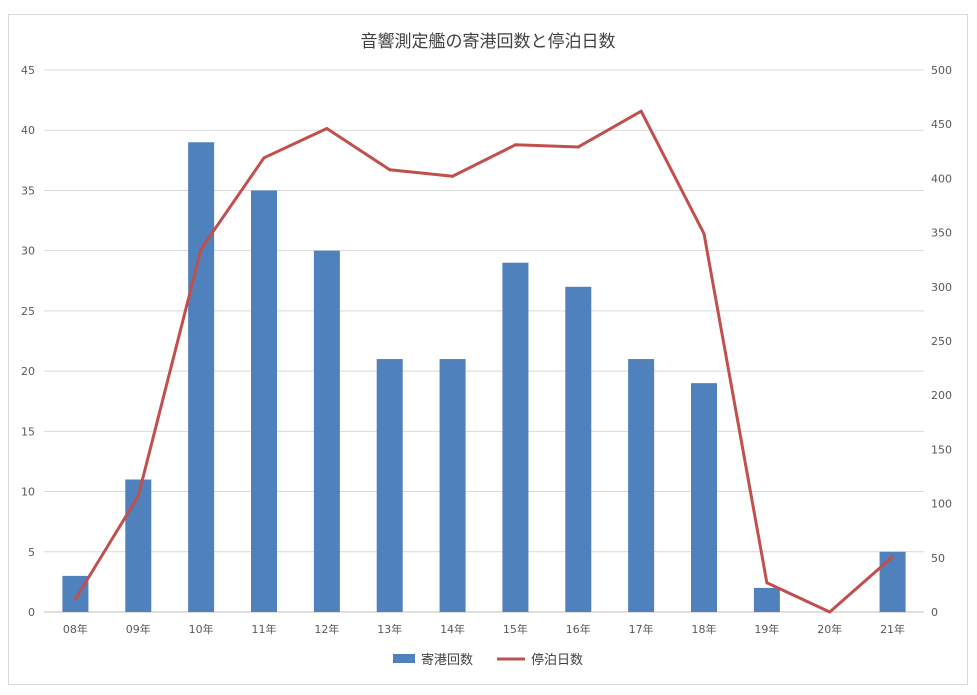  What do you see at coordinates (404, 658) in the screenshot?
I see `legend-bar-swatch` at bounding box center [404, 658].